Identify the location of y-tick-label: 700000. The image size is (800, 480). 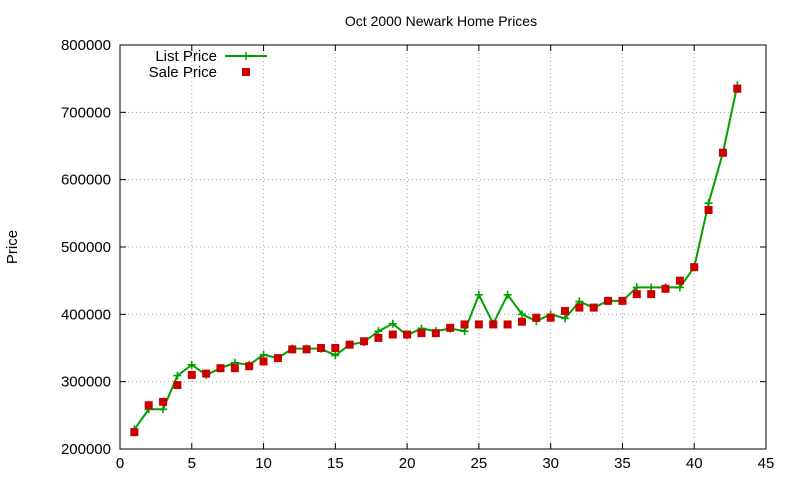
(86, 112).